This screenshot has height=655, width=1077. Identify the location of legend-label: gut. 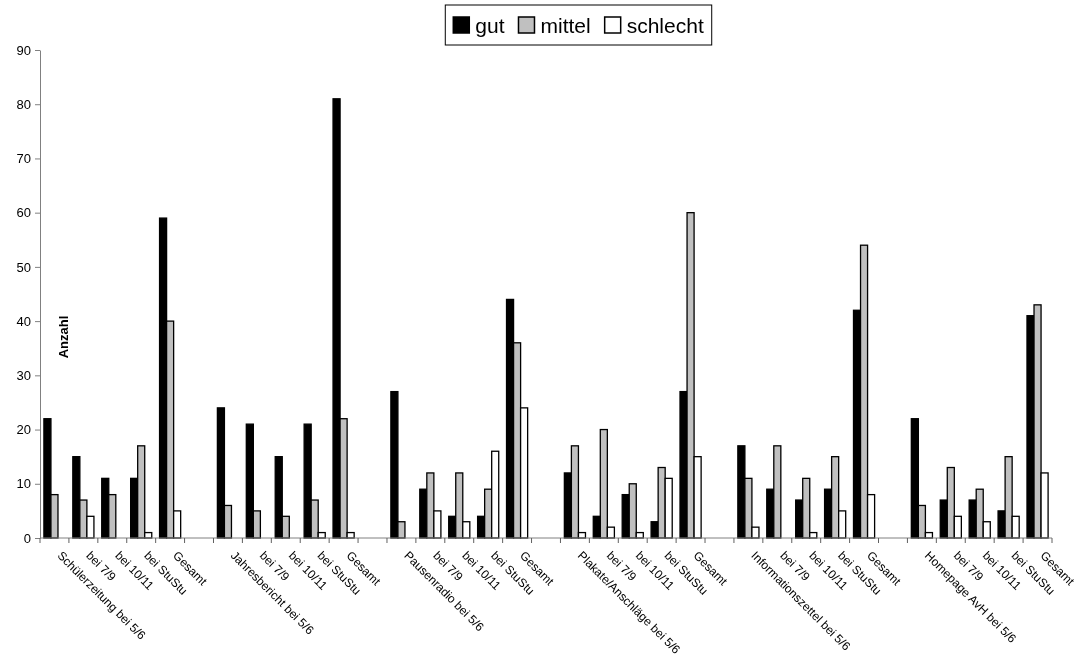
(490, 25).